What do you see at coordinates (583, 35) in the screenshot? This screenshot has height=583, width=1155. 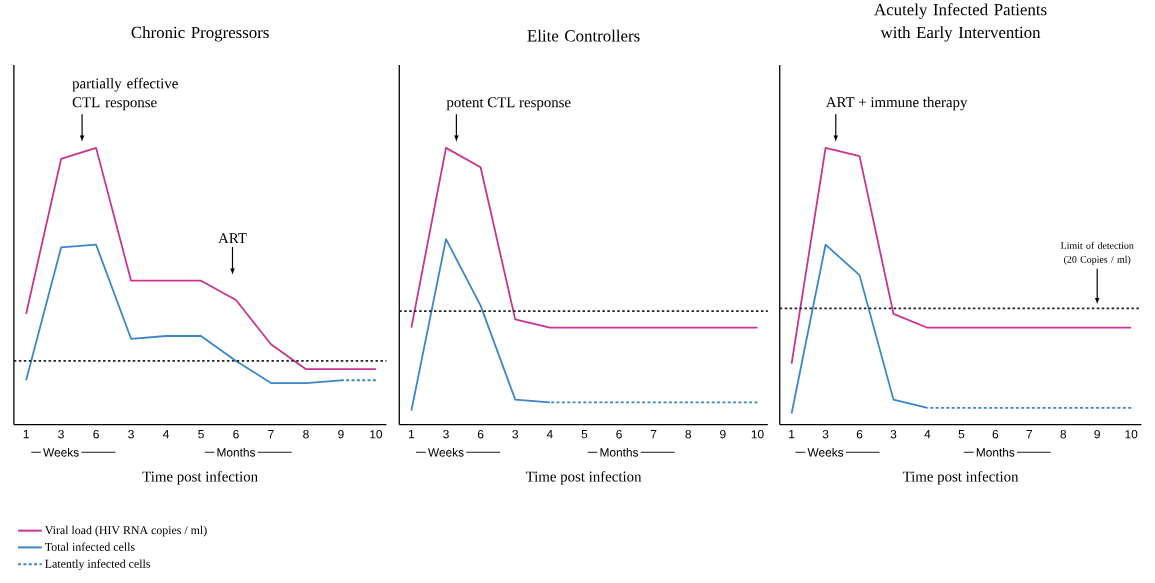 I see `chart-title: Elite Controllers` at bounding box center [583, 35].